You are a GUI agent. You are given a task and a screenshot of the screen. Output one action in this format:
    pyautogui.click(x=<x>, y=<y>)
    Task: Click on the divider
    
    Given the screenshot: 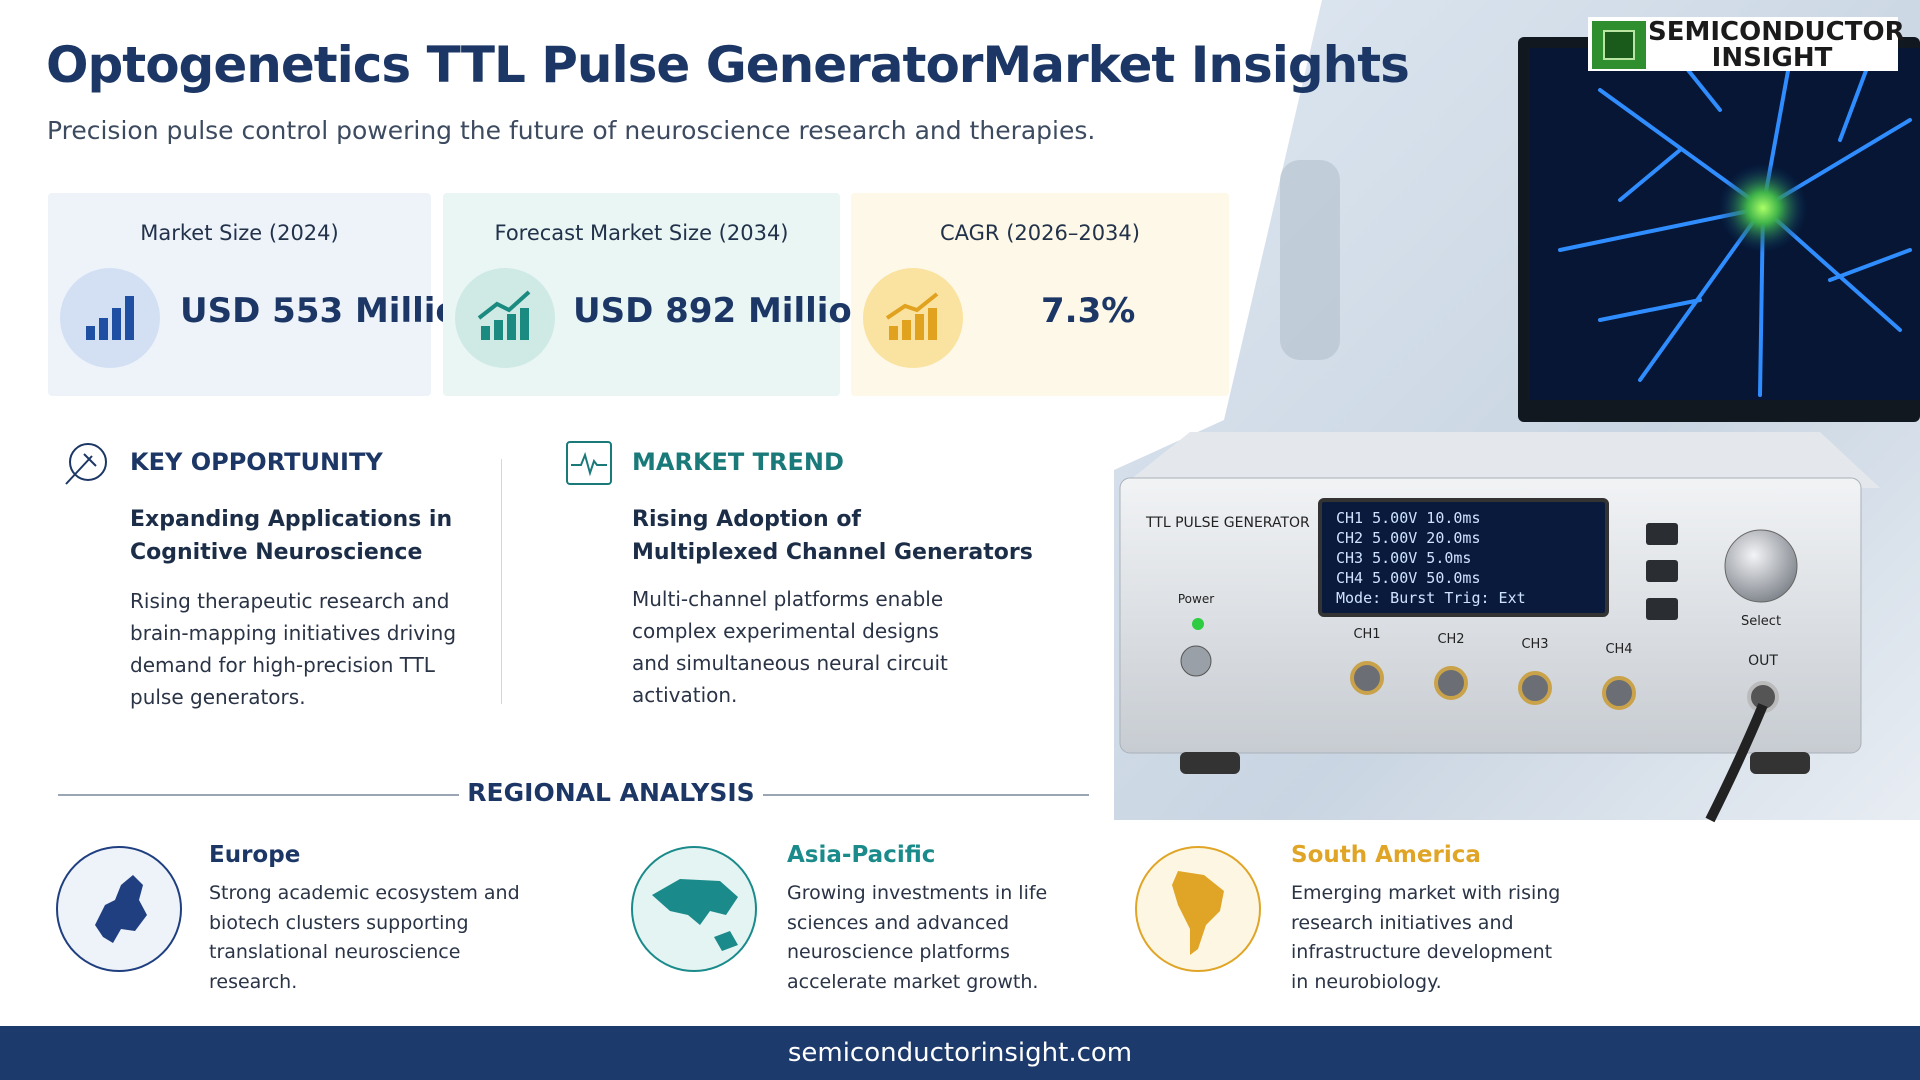 What is the action you would take?
    pyautogui.click(x=501, y=581)
    